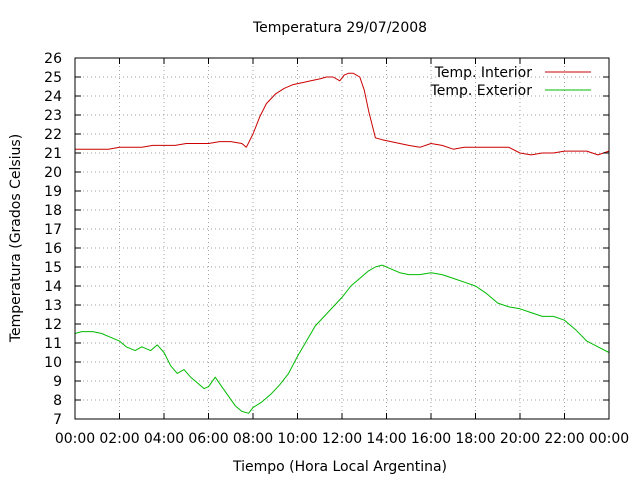 The width and height of the screenshot is (640, 480). Describe the element at coordinates (483, 73) in the screenshot. I see `legend-label: Temp. Interior` at that location.